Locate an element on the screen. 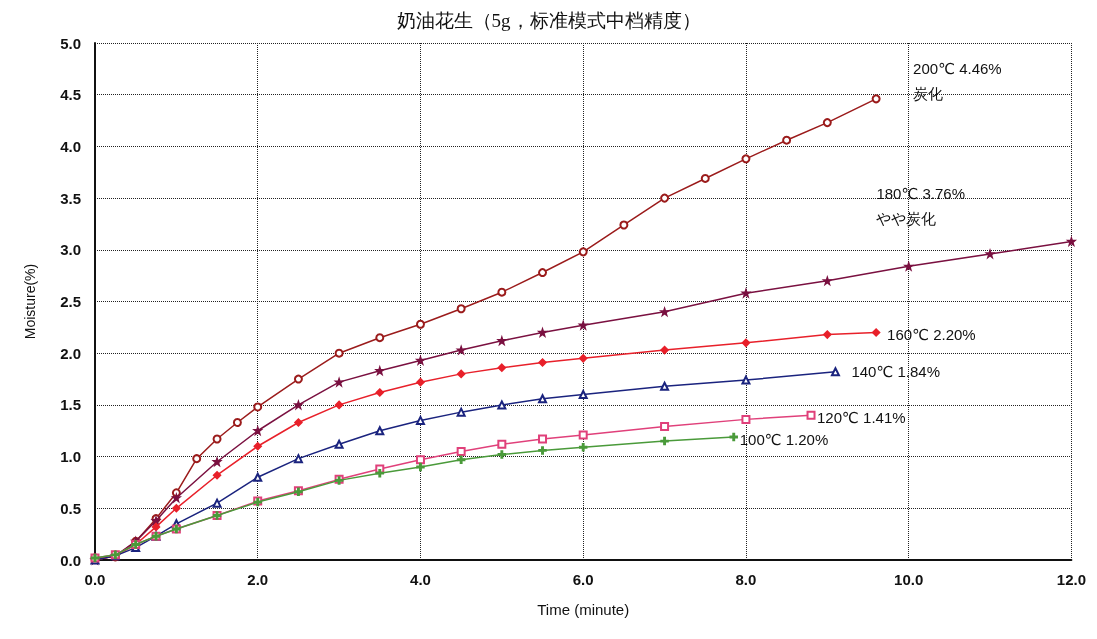  x-tick-label: 6.0 is located at coordinates (583, 579).